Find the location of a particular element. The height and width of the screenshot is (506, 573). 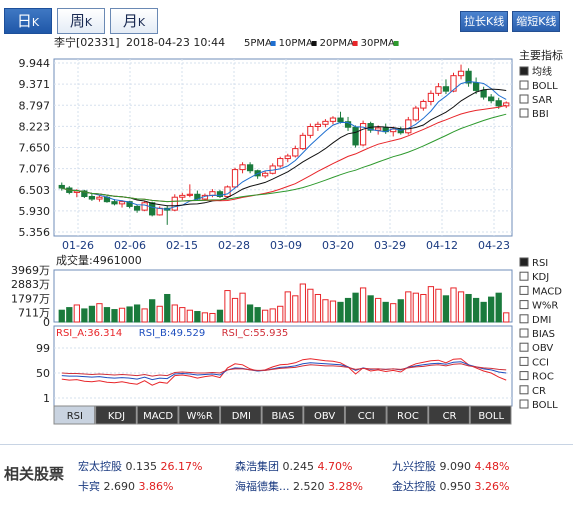

rsi-tick-label: 99 is located at coordinates (43, 348).